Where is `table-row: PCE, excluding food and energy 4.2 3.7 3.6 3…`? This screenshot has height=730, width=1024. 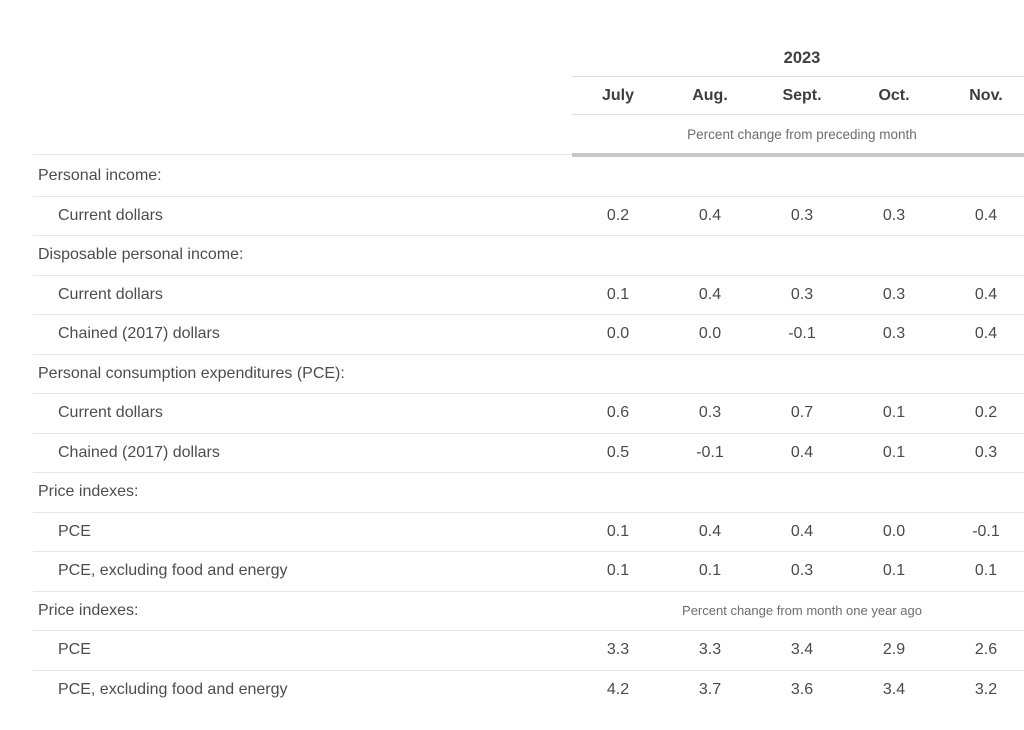 table-row: PCE, excluding food and energy 4.2 3.7 3.6 3… is located at coordinates (528, 691).